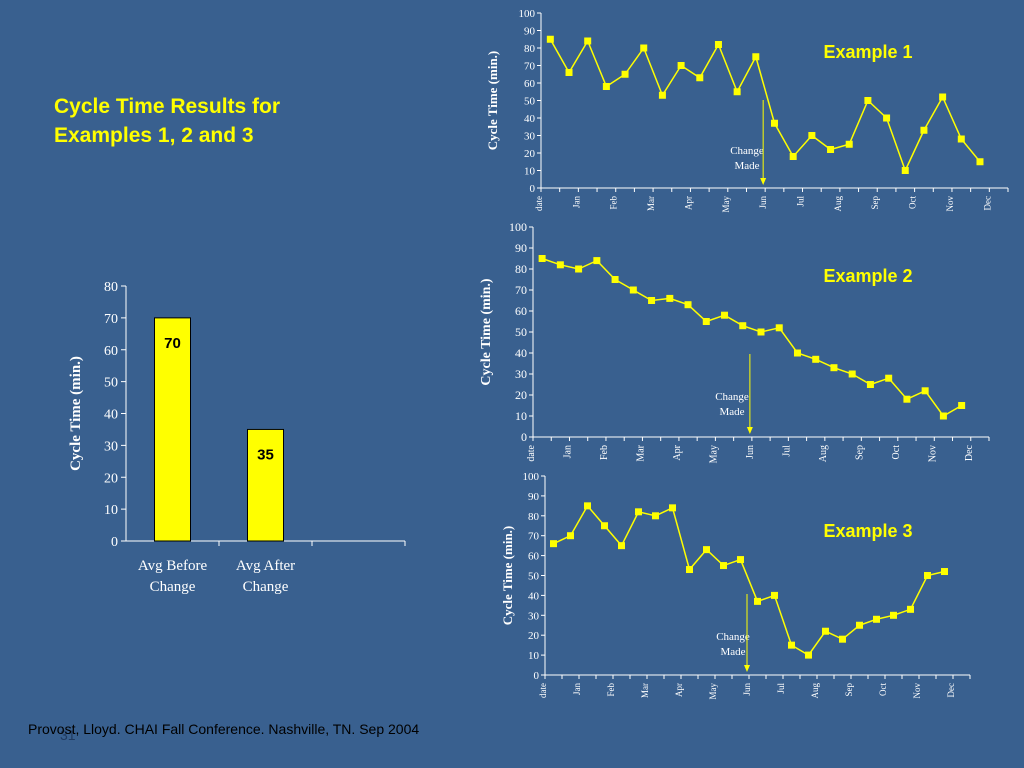  Describe the element at coordinates (896, 452) in the screenshot. I see `line-chart-x-tick-label: Oct` at that location.